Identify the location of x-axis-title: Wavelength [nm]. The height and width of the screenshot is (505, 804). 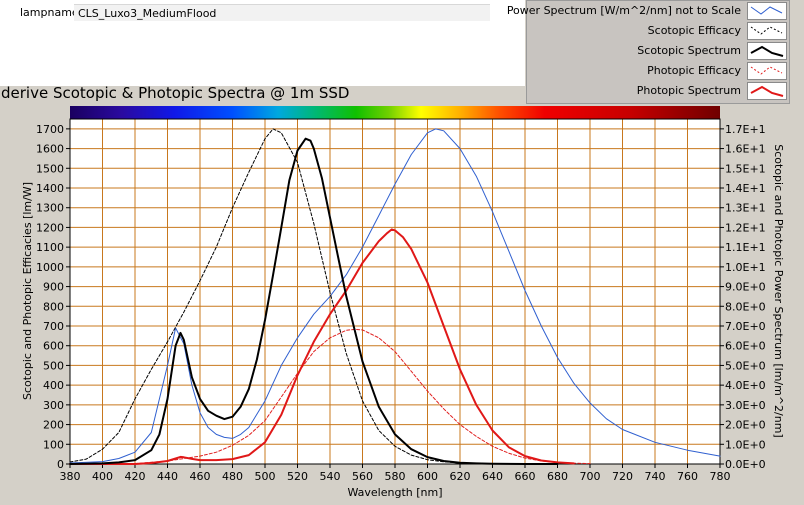
(394, 492).